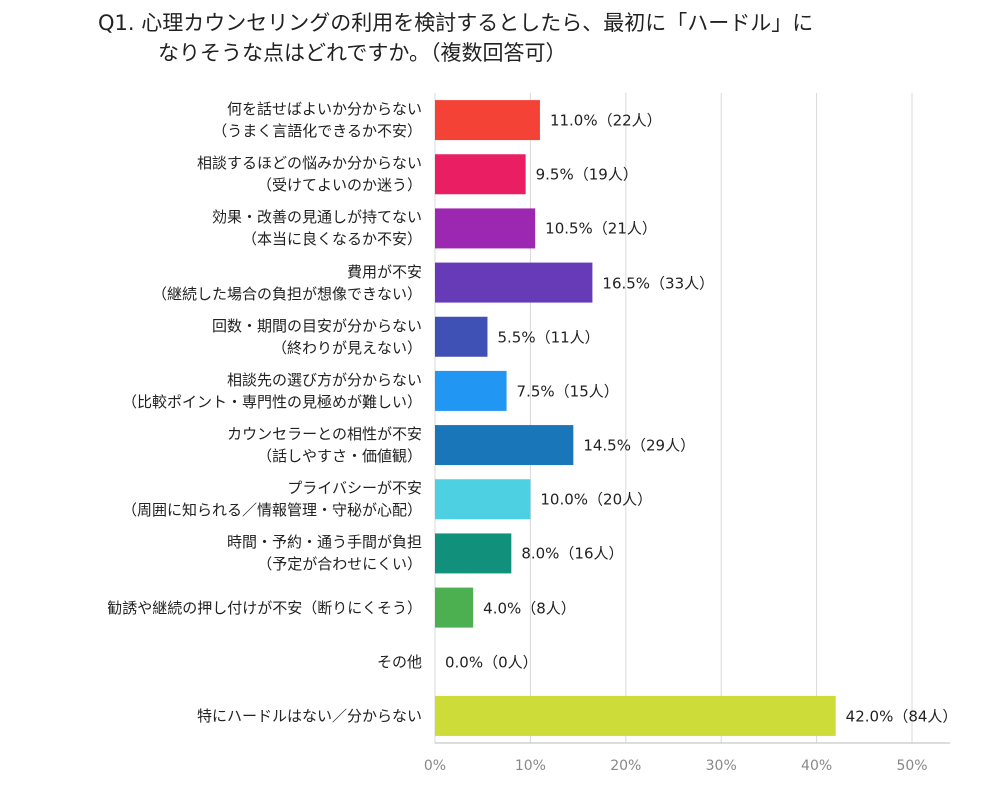 This screenshot has height=800, width=998. Describe the element at coordinates (324, 445) in the screenshot. I see `y-tick-label: カウンセラーとの相性が不安 （話しやすさ・価値観）` at that location.